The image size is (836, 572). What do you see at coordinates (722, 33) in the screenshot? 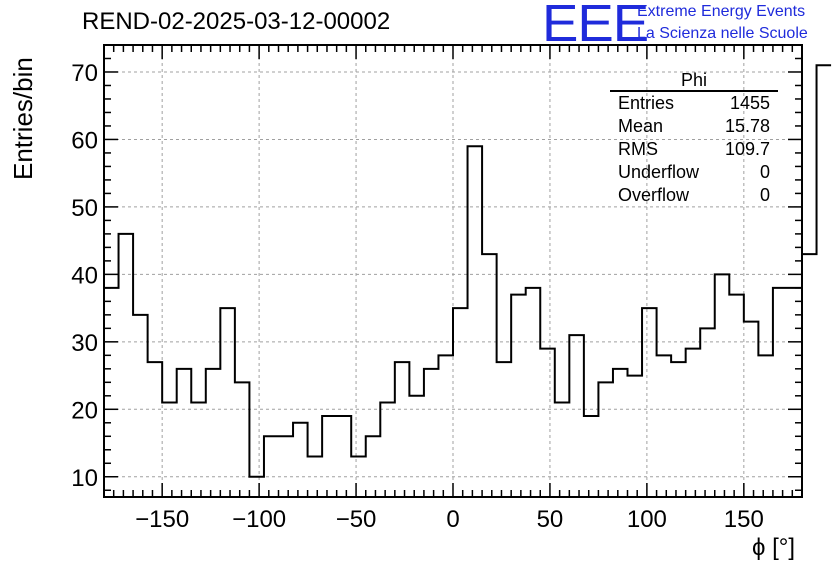
I see `brand-line-2: La Scienza nelle Scuole` at bounding box center [722, 33].